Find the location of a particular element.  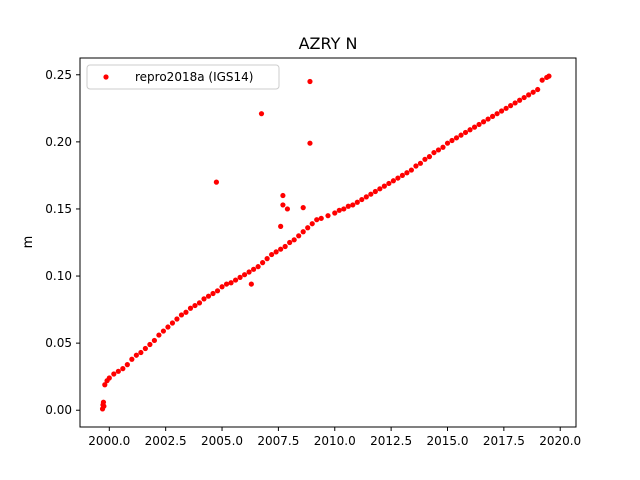

legend-box is located at coordinates (183, 77).